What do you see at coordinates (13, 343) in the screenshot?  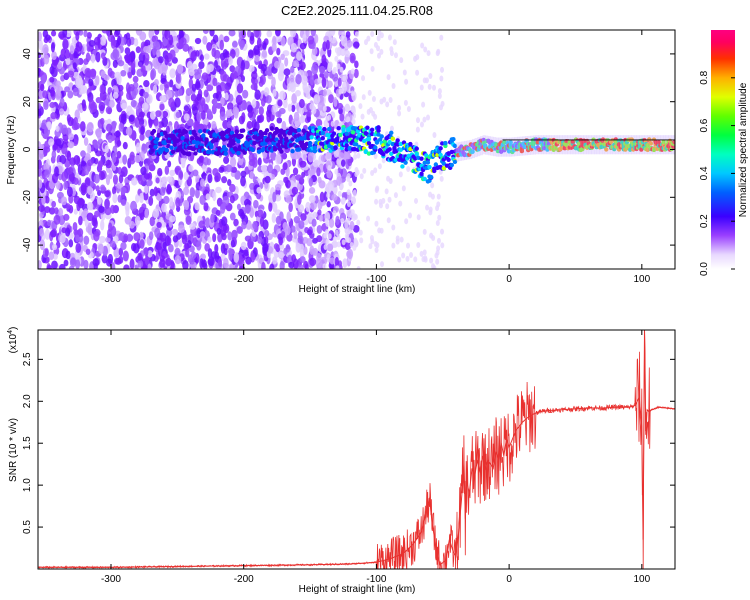 I see `snr-multiplier-base: (x10` at bounding box center [13, 343].